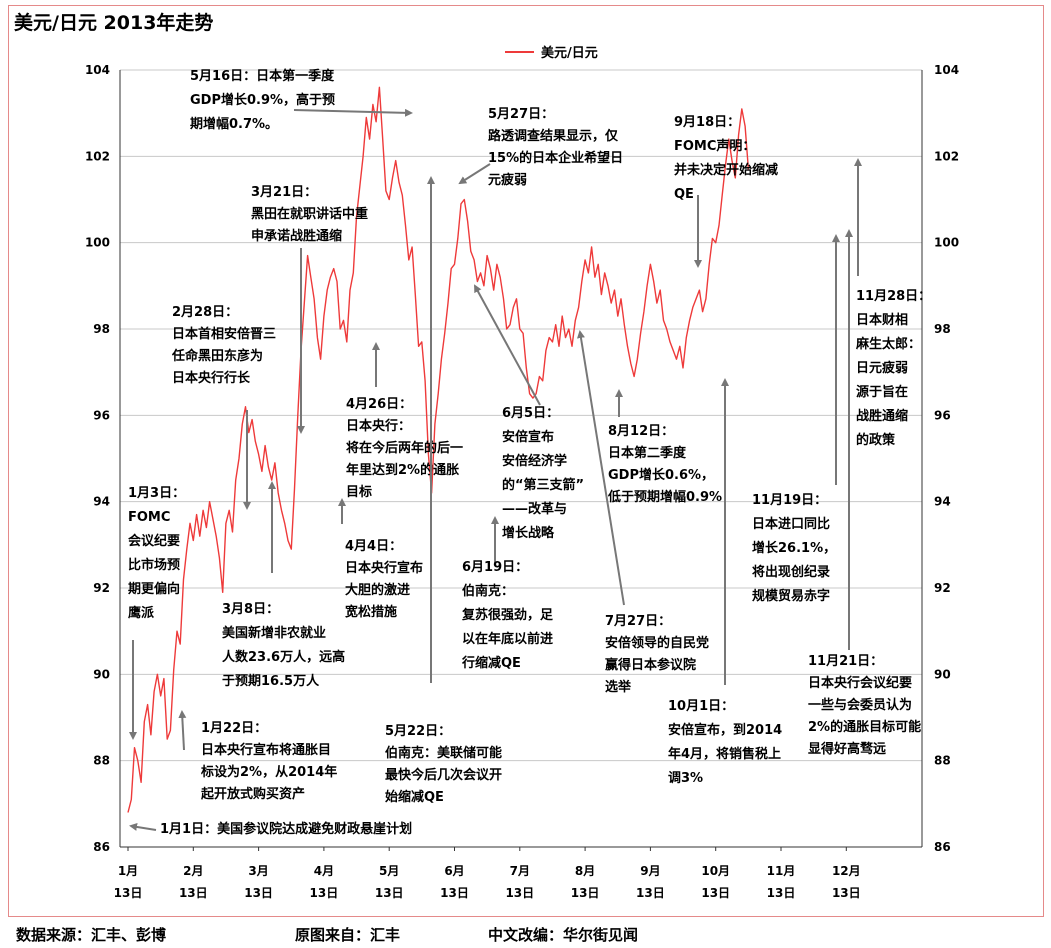  I want to click on annotation-text: 安倍领导的自民党, so click(657, 643).